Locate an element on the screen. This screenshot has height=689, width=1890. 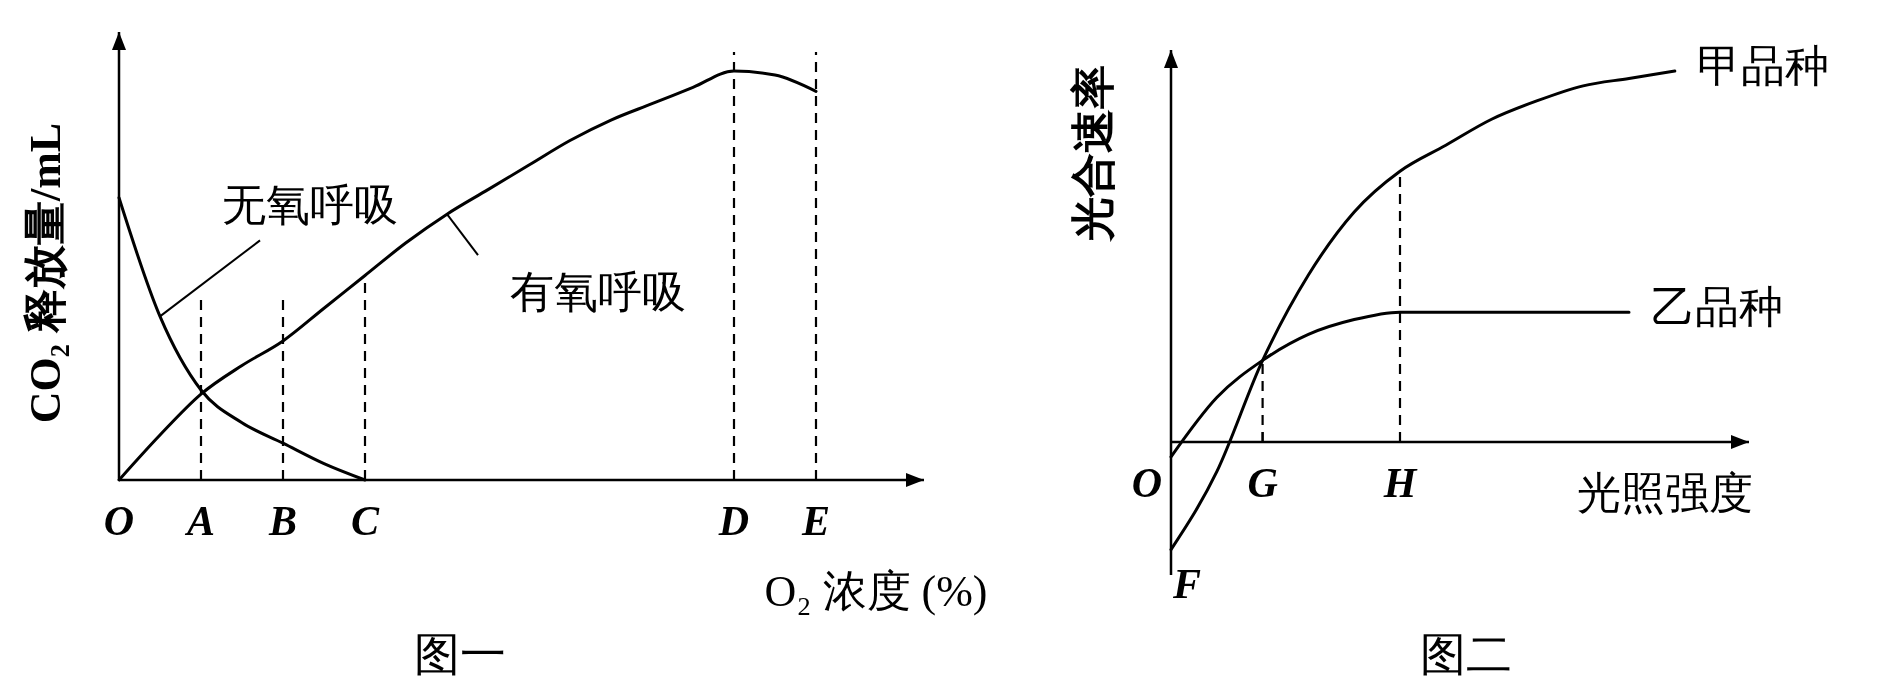
series-label: 甲品种 is located at coordinates (1762, 67).